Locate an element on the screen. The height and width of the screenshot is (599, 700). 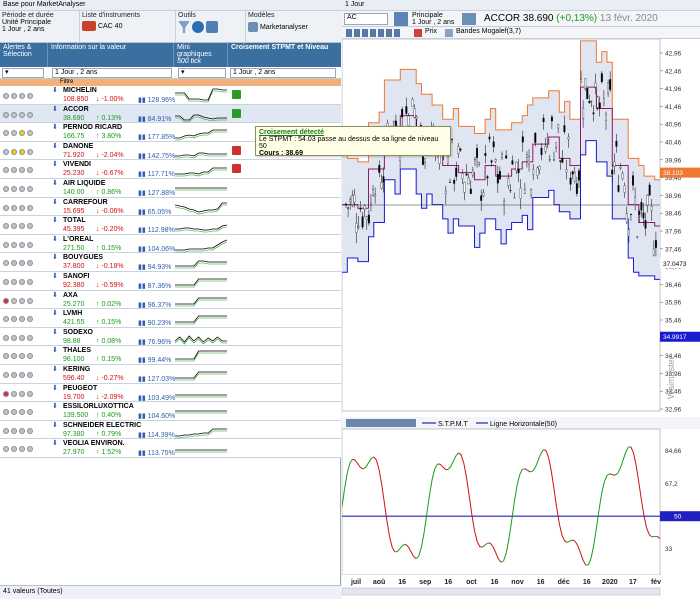
cross-up-flag-icon is located at coordinates (236, 113).